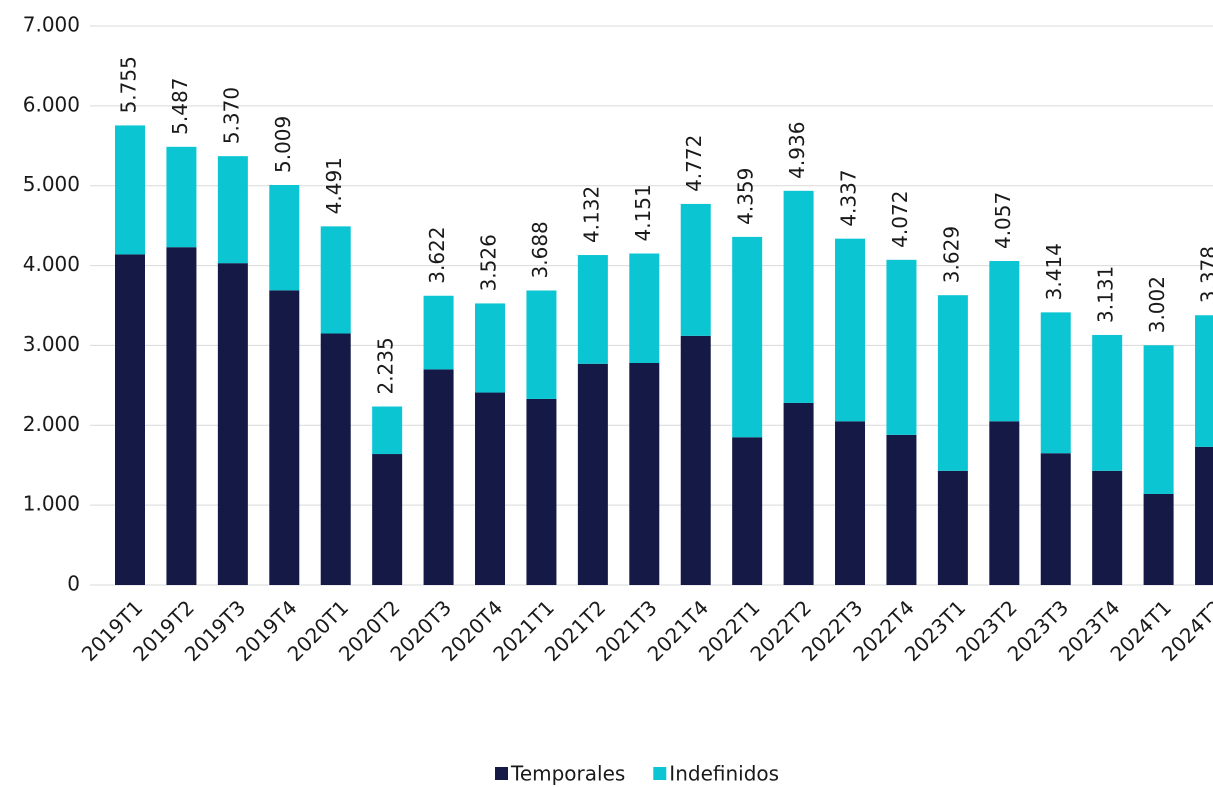 The height and width of the screenshot is (787, 1213). What do you see at coordinates (694, 163) in the screenshot?
I see `total-label: 4.772` at bounding box center [694, 163].